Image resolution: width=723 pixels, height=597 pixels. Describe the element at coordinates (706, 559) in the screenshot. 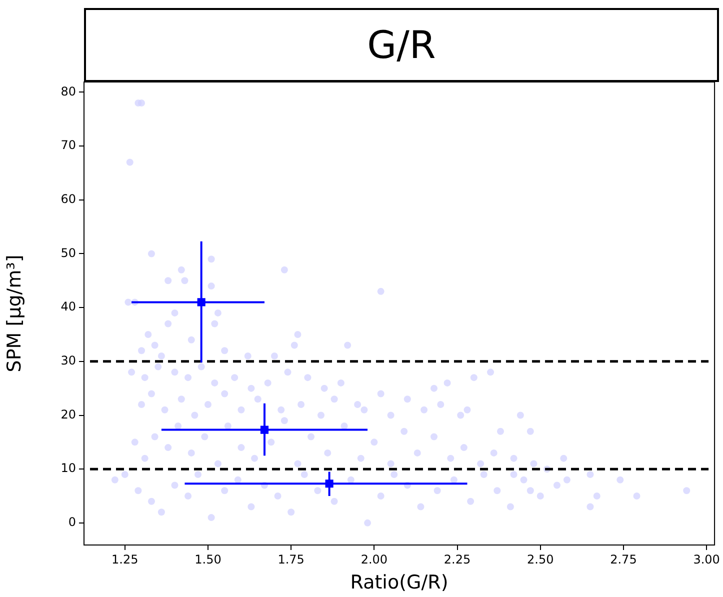

I see `x-tick-label: 3.00` at that location.